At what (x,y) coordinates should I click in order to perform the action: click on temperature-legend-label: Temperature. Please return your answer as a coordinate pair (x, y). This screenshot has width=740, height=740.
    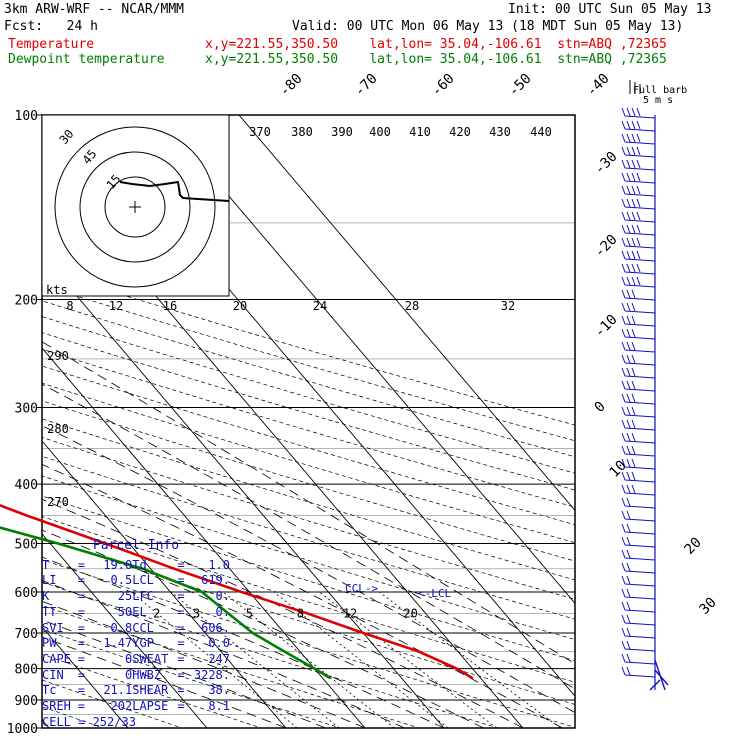
    Looking at the image, I should click on (51, 44).